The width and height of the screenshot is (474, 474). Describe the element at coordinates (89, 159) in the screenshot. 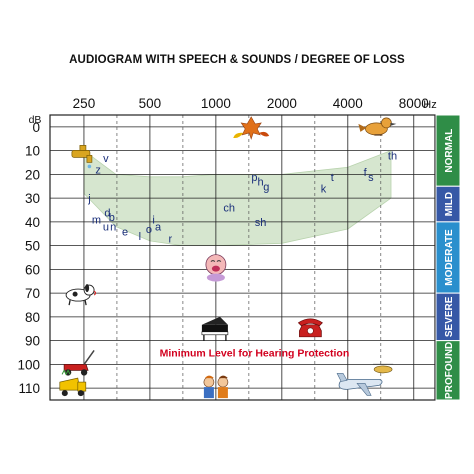

I see `faucet-spout` at that location.